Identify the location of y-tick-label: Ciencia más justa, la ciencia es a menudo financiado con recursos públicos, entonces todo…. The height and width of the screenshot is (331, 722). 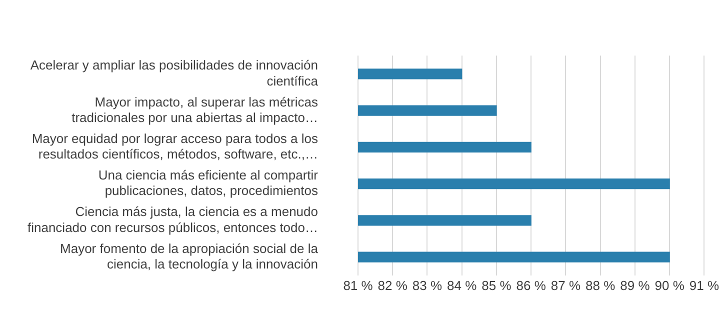
(172, 219).